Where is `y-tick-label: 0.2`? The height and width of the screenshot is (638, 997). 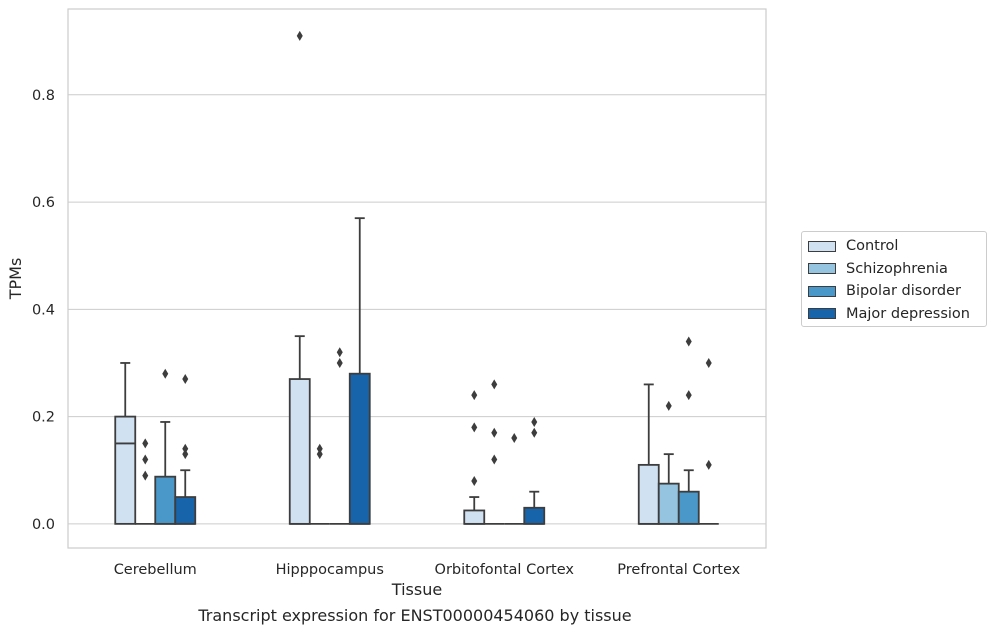
y-tick-label: 0.2 is located at coordinates (43, 418).